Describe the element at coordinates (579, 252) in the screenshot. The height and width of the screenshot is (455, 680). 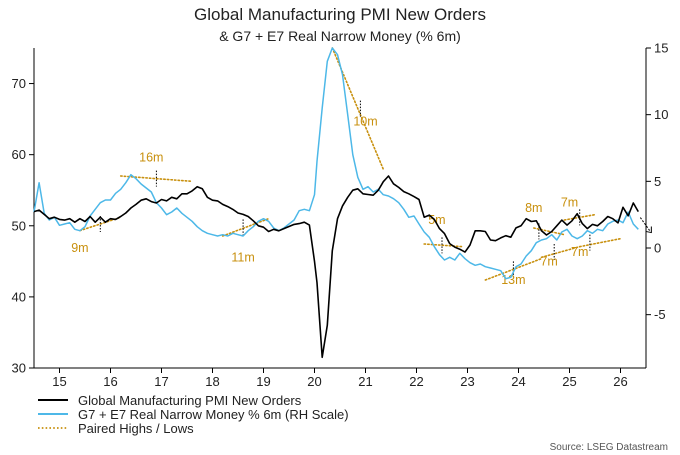
I see `paired-label-9: 7m` at that location.